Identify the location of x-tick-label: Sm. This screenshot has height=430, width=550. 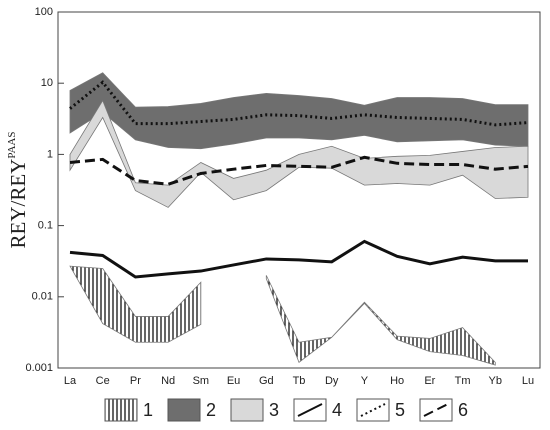
(201, 381).